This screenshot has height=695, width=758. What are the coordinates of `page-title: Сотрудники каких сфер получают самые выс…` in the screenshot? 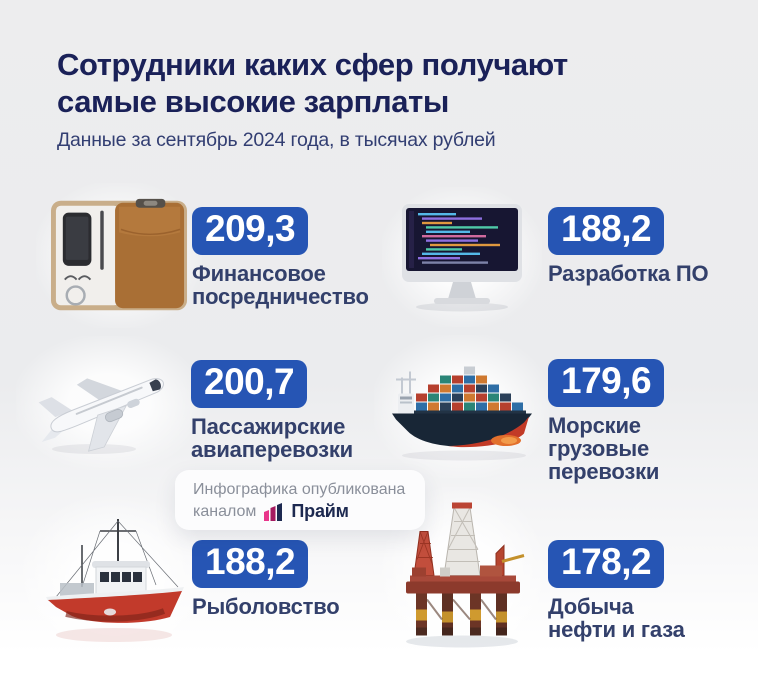 It's located at (312, 83).